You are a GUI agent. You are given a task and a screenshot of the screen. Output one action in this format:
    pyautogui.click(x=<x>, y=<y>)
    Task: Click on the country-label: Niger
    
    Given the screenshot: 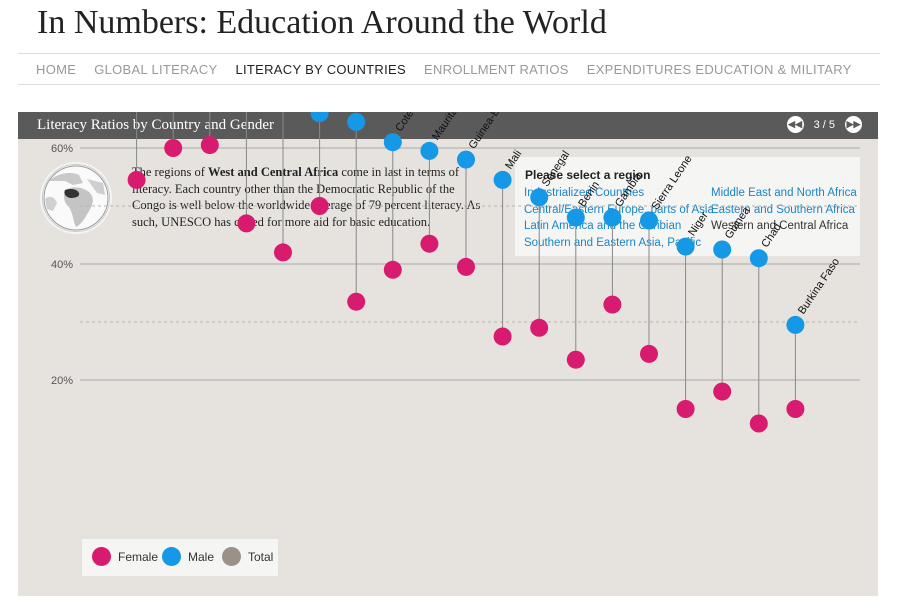 What is the action you would take?
    pyautogui.click(x=698, y=223)
    